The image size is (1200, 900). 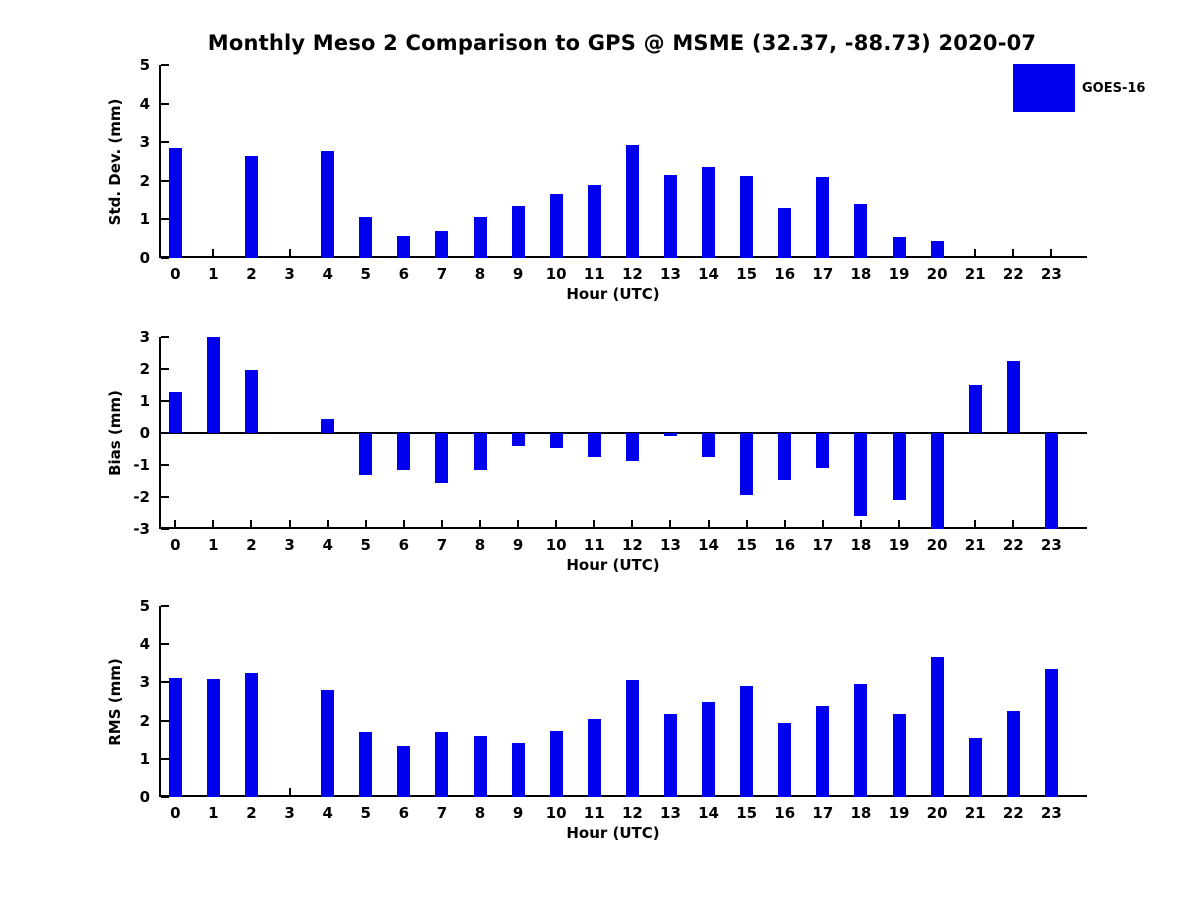 What do you see at coordinates (144, 401) in the screenshot?
I see `y-tick-label: 1` at bounding box center [144, 401].